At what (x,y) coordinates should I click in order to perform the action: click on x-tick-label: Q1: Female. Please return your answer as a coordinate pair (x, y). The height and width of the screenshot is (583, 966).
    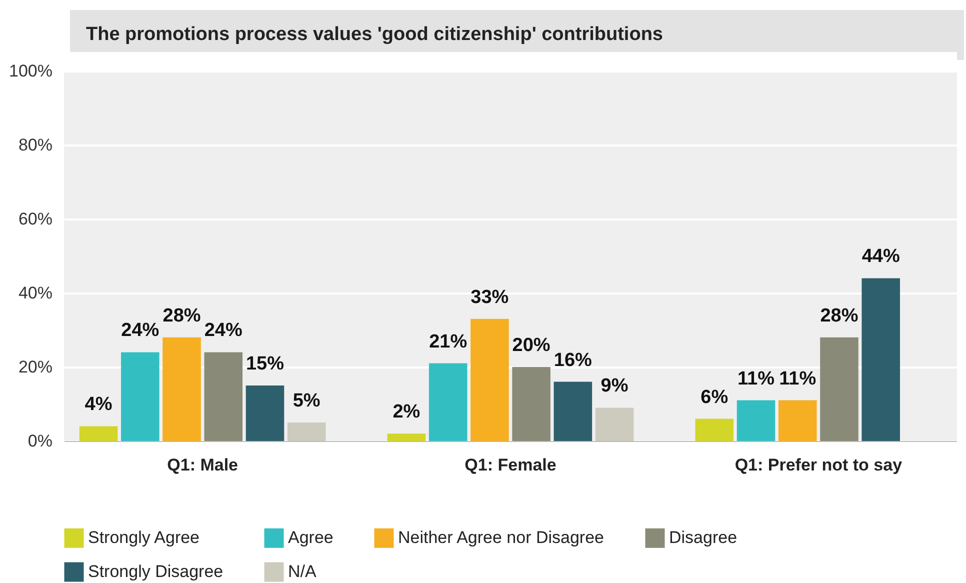
    Looking at the image, I should click on (510, 465).